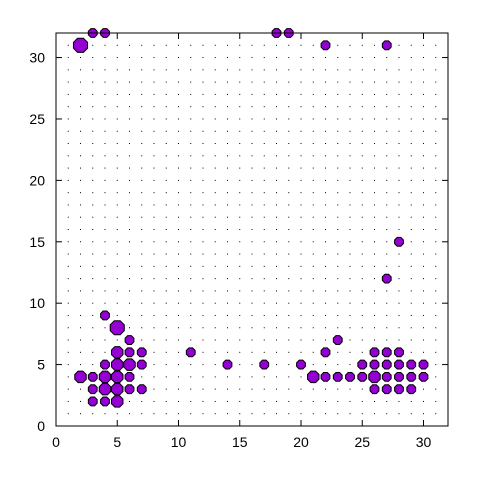  What do you see at coordinates (41, 426) in the screenshot?
I see `y-tick-label: 0` at bounding box center [41, 426].